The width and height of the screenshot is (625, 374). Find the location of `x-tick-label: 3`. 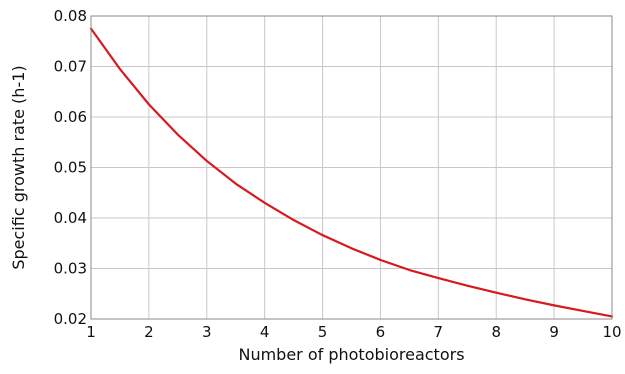

x-tick-label: 3 is located at coordinates (207, 332).